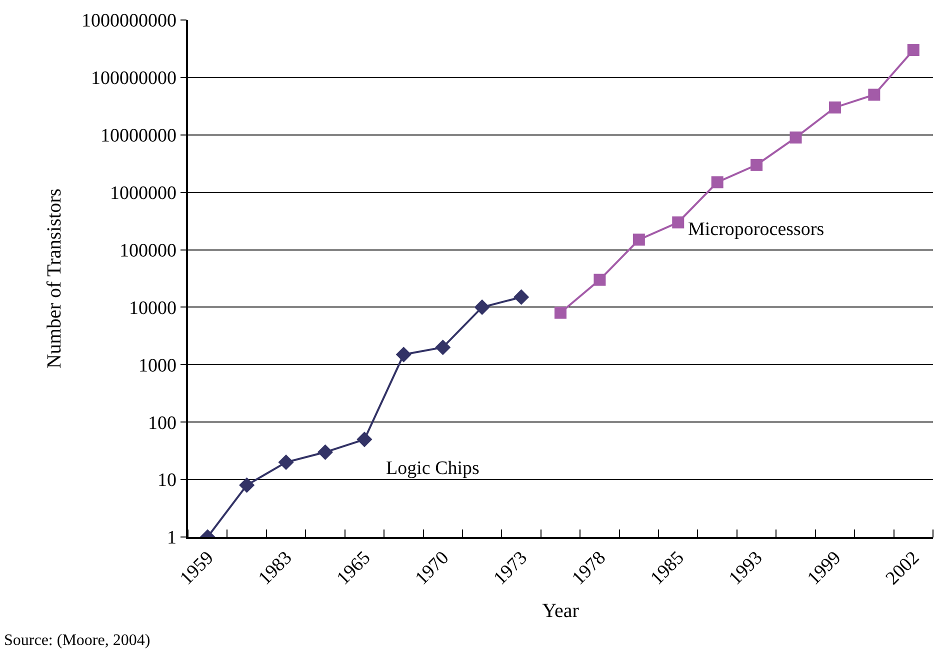 This screenshot has height=654, width=935. What do you see at coordinates (433, 468) in the screenshot?
I see `series-label: Logic Chips` at bounding box center [433, 468].